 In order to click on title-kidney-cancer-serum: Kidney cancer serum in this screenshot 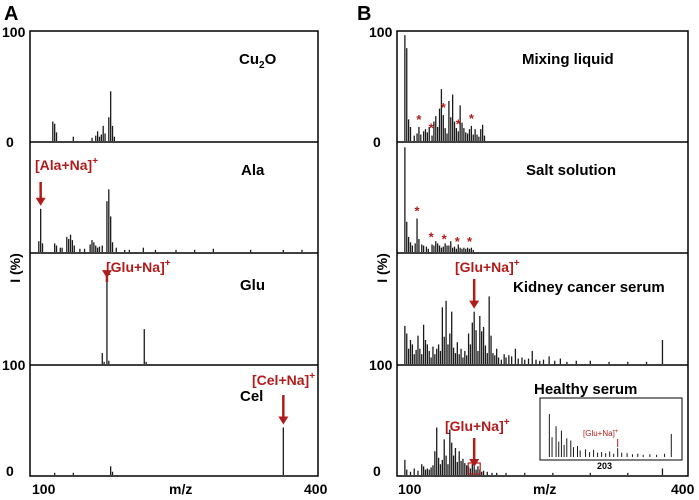, I will do `click(589, 287)`.